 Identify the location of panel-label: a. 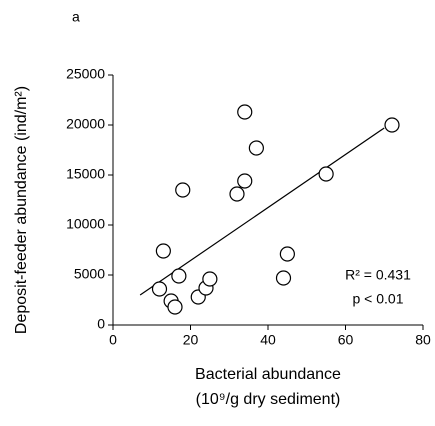
(76, 17).